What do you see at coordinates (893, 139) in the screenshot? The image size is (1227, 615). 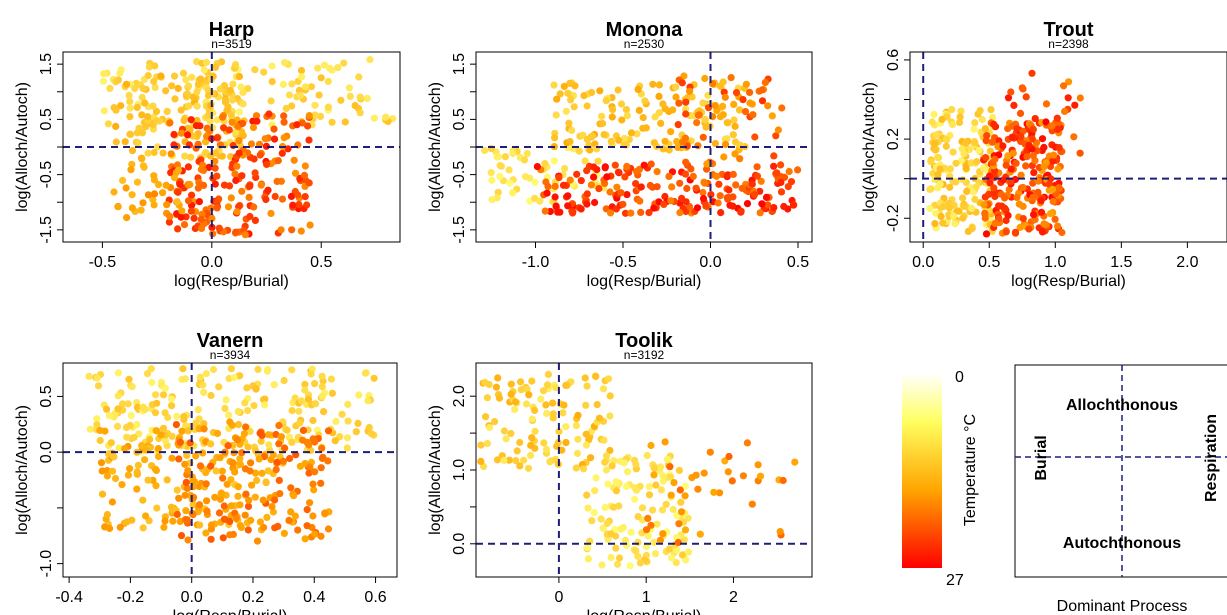 I see `y-tick-label: 0.2` at bounding box center [893, 139].